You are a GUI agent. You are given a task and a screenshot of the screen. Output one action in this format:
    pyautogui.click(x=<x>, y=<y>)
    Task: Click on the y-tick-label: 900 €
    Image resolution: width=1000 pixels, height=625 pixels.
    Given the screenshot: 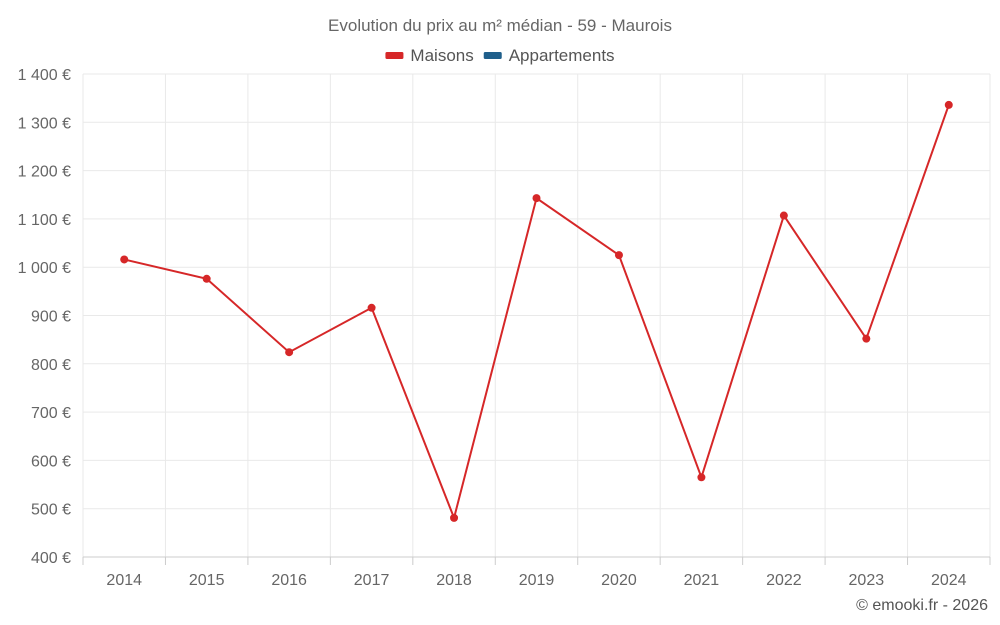 What is the action you would take?
    pyautogui.click(x=51, y=317)
    